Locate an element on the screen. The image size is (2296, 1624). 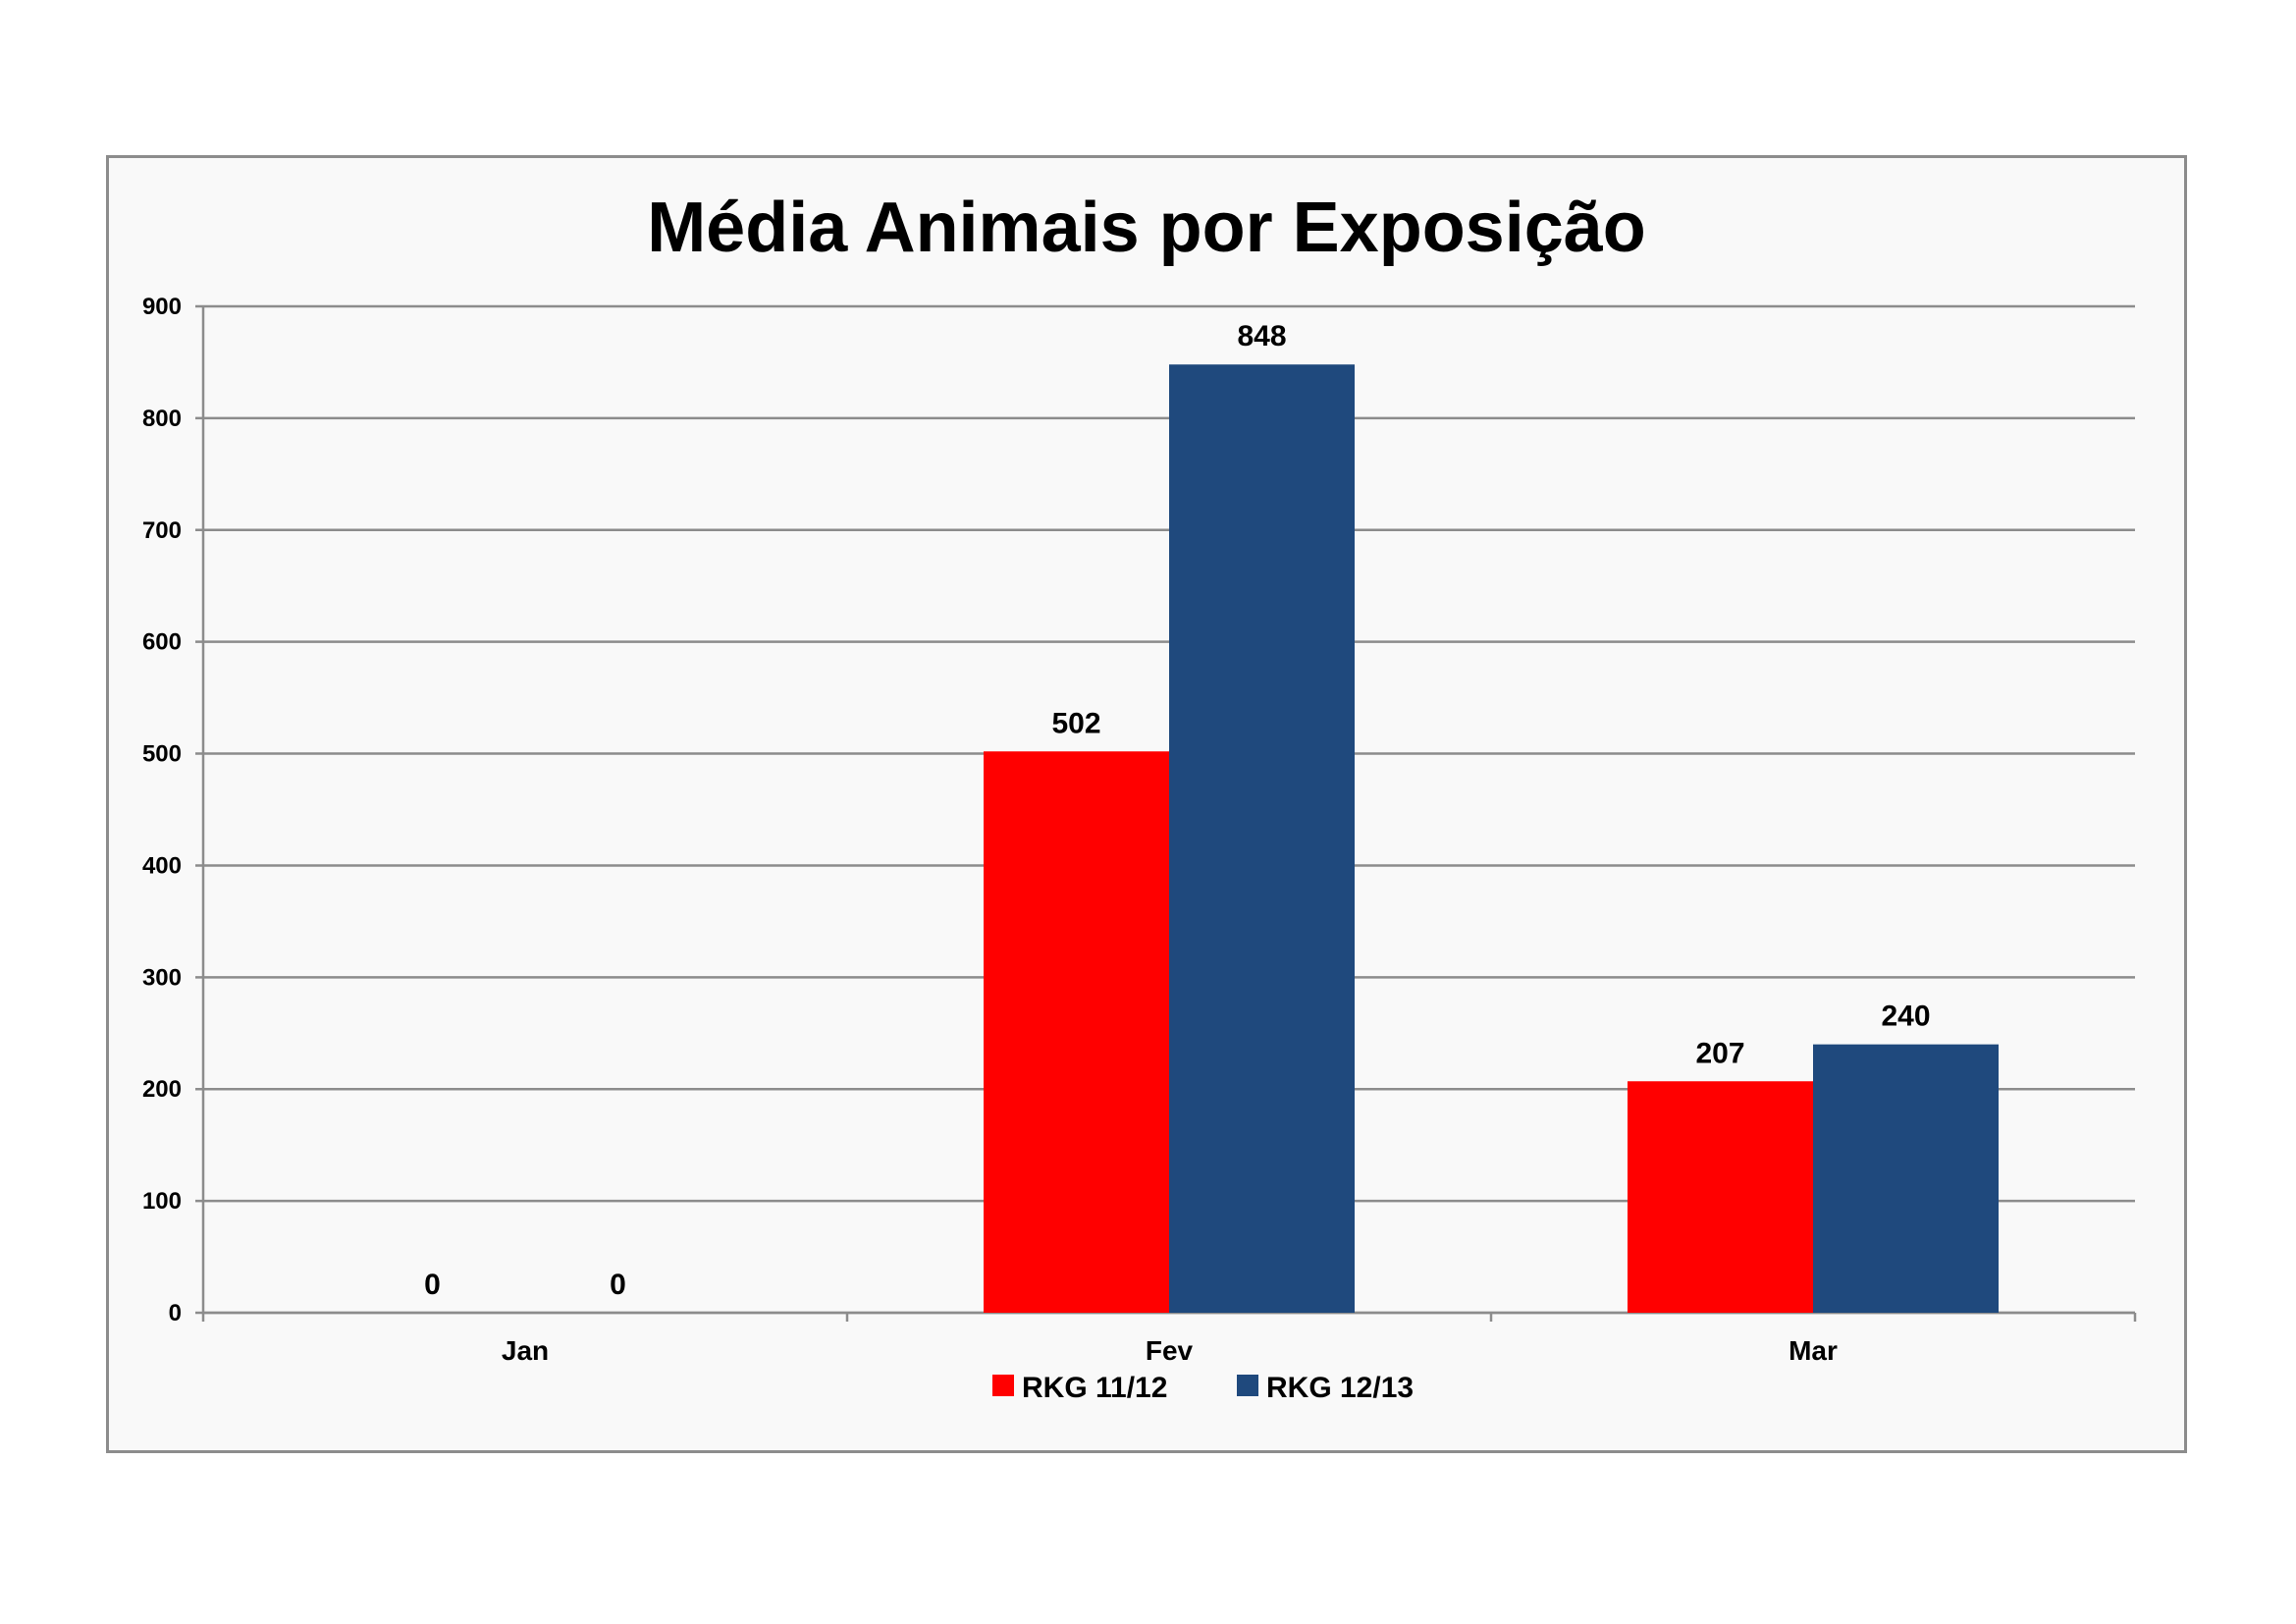
x-category-label: Mar is located at coordinates (1814, 1350).